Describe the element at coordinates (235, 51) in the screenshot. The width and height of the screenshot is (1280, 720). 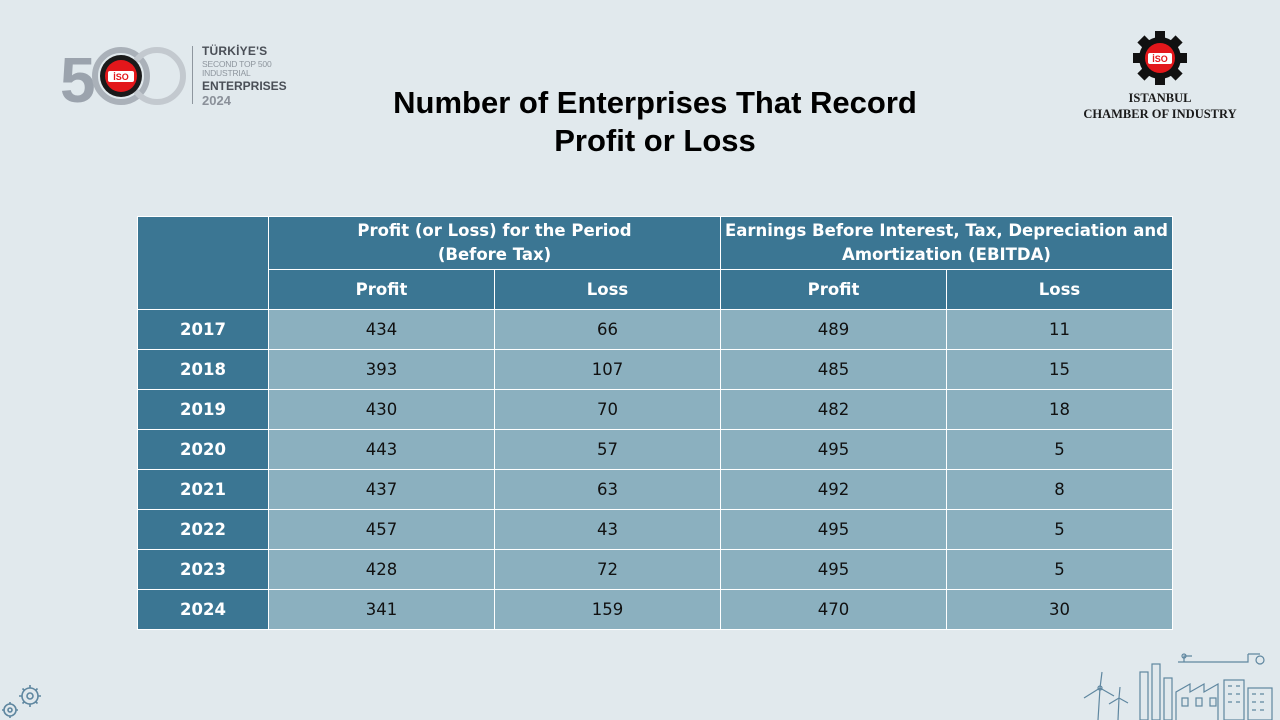
I see `logo-line-1: TÜRKİYE'S` at that location.